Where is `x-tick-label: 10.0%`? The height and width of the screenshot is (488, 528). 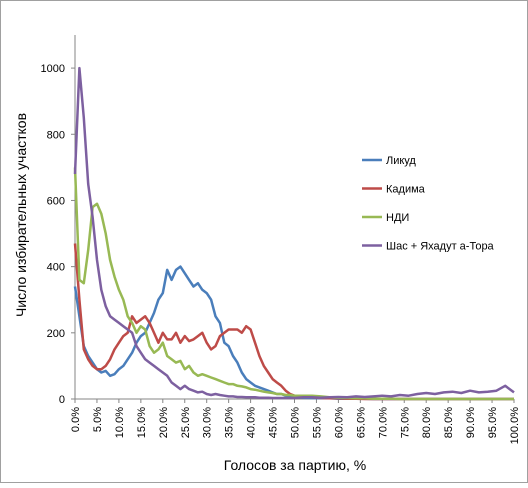
x-tick-label: 10.0% is located at coordinates (120, 422).